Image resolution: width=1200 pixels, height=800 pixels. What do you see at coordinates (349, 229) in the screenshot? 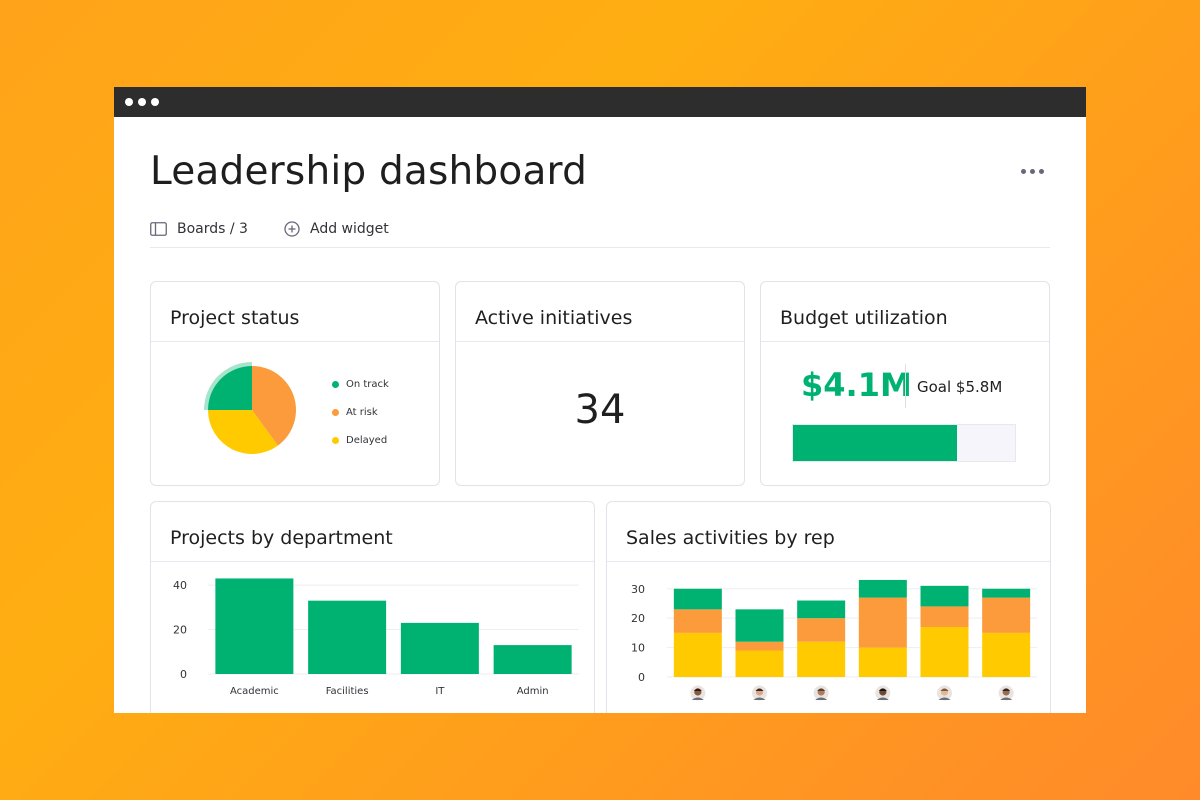
I see `add-widget-label: Add widget` at bounding box center [349, 229].